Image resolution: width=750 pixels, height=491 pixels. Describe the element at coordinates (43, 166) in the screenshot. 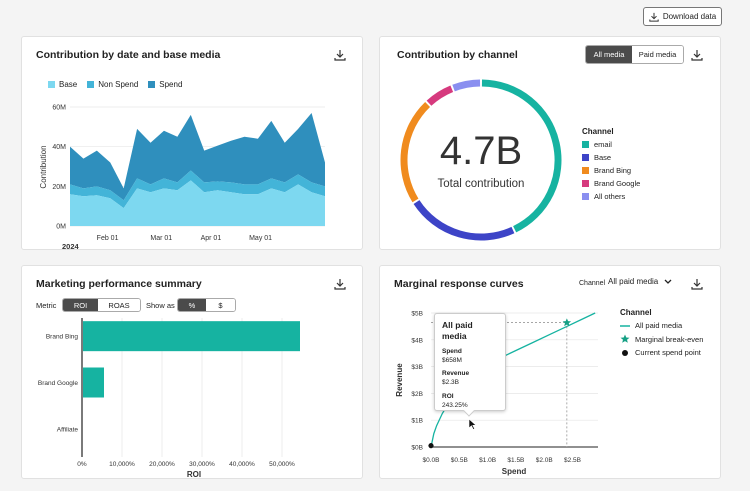

I see `y-axis-label: Contribution` at that location.